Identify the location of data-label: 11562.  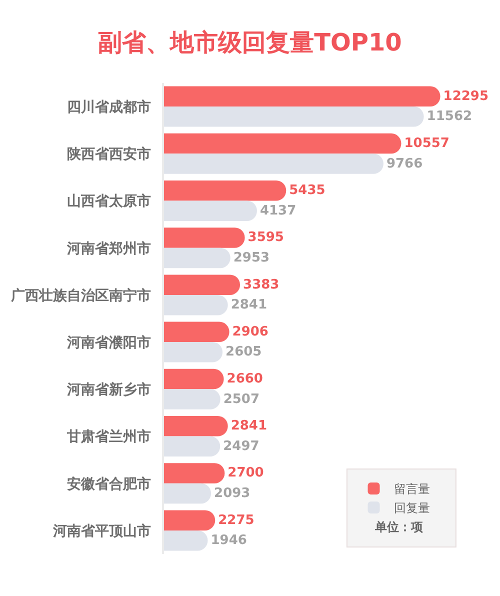
(449, 116).